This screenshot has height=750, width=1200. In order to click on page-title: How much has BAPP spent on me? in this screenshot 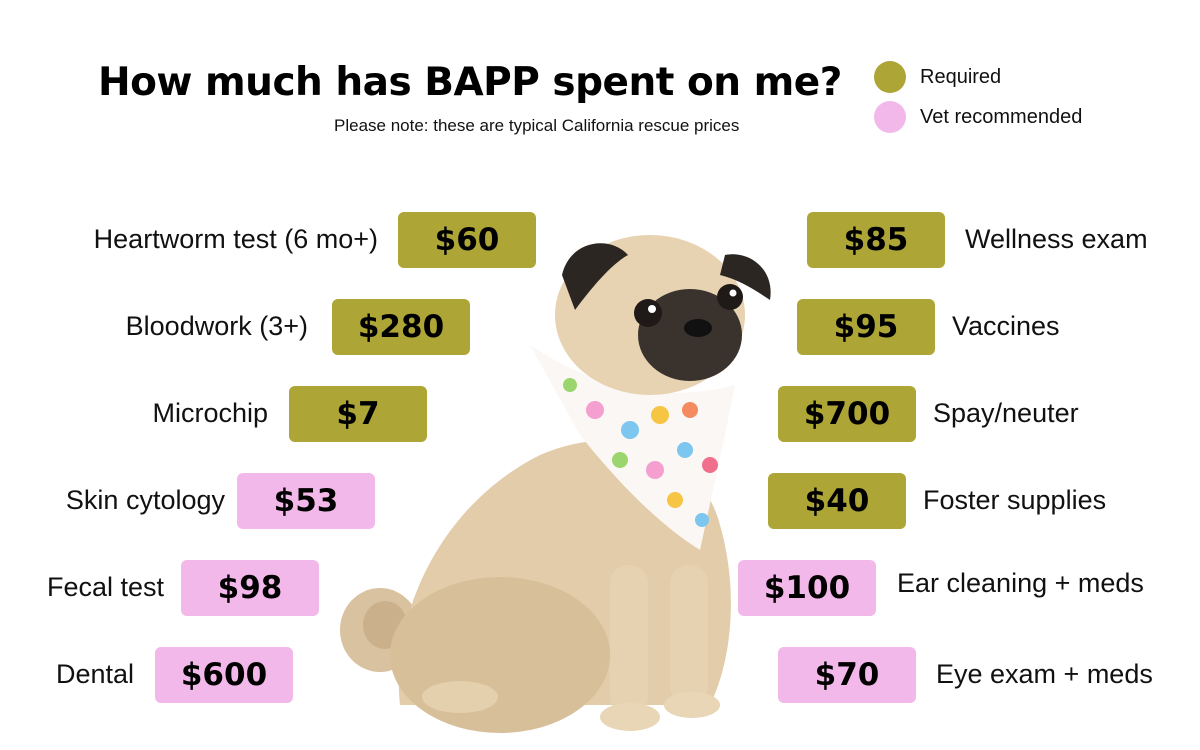, I will do `click(470, 82)`.